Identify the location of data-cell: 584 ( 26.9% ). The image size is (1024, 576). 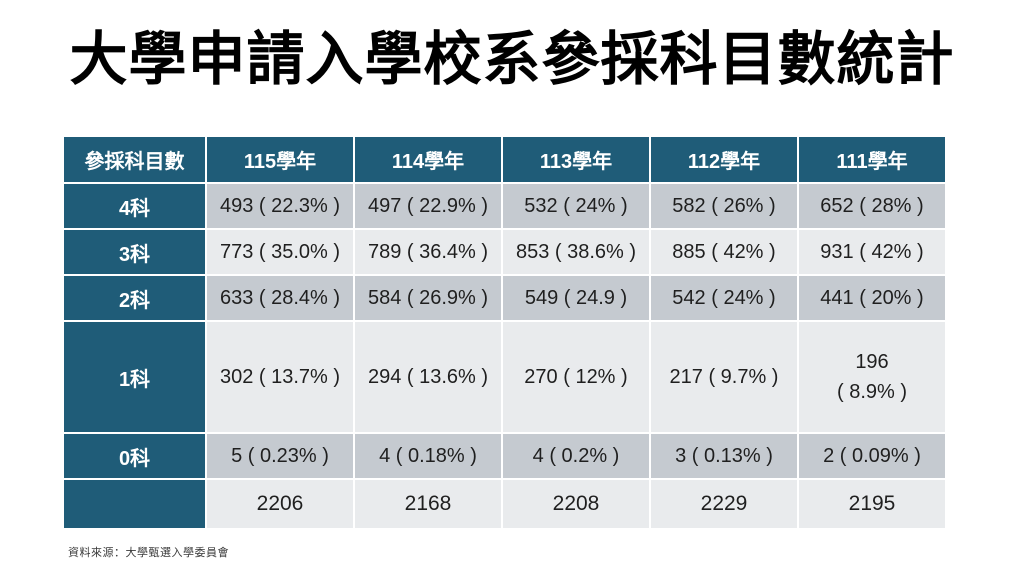
(428, 298).